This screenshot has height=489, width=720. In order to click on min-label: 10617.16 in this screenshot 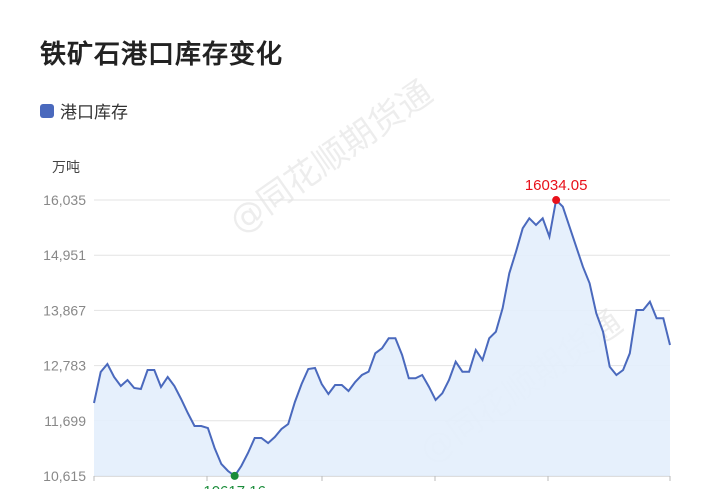, I will do `click(234, 486)`.